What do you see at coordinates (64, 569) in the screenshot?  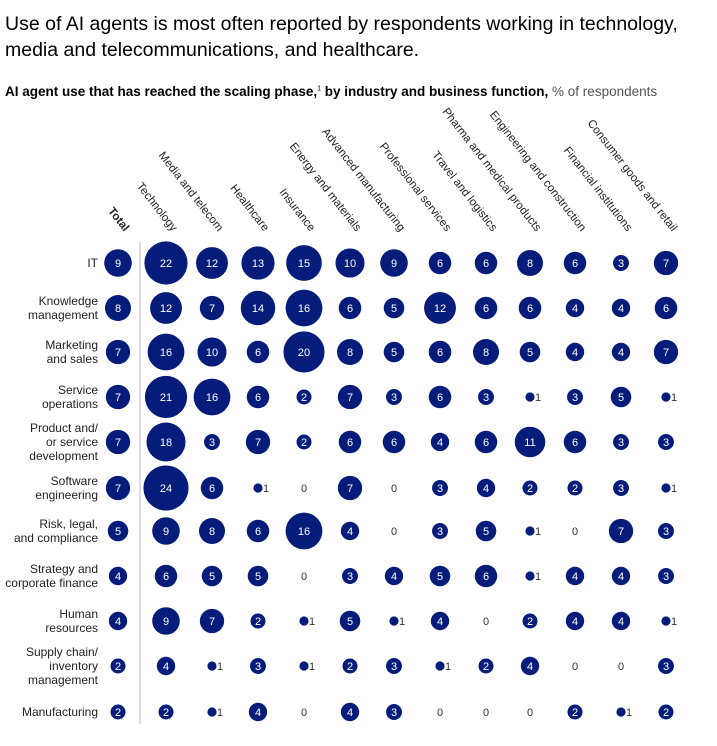 I see `row-label: Strategy and` at bounding box center [64, 569].